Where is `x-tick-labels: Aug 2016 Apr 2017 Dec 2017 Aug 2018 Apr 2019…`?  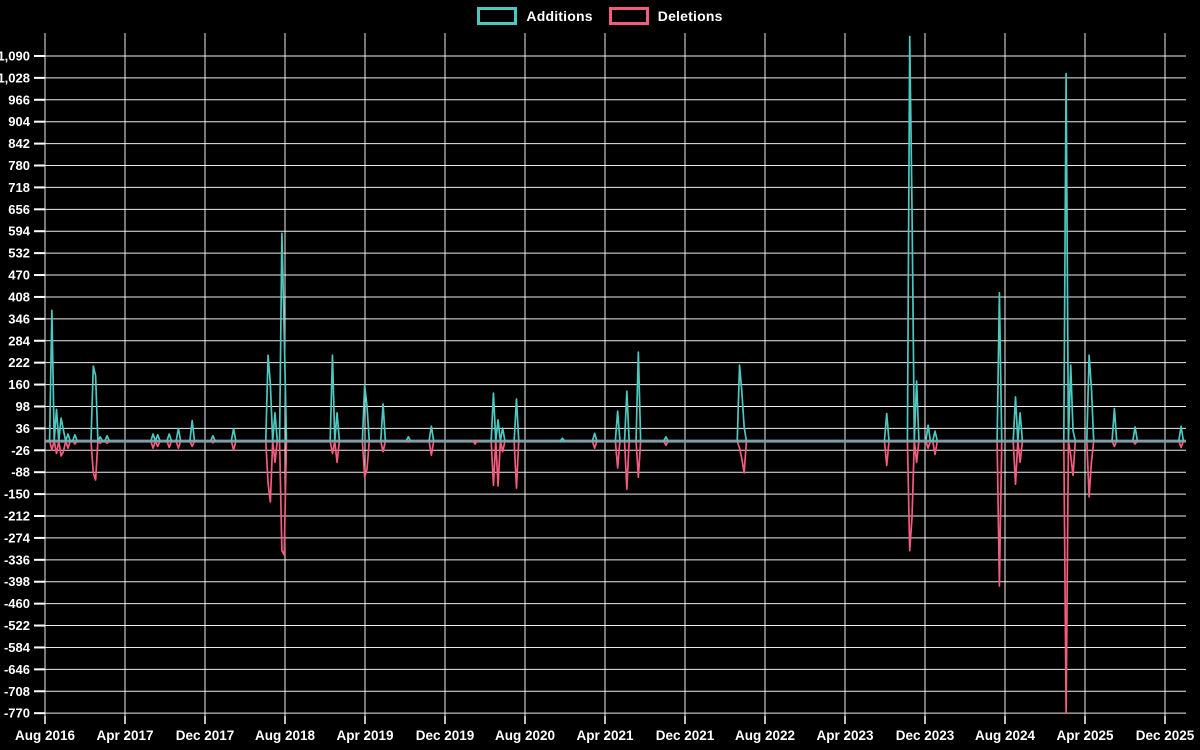
x-tick-labels: Aug 2016 Apr 2017 Dec 2017 Aug 2018 Apr 2019… is located at coordinates (605, 729).